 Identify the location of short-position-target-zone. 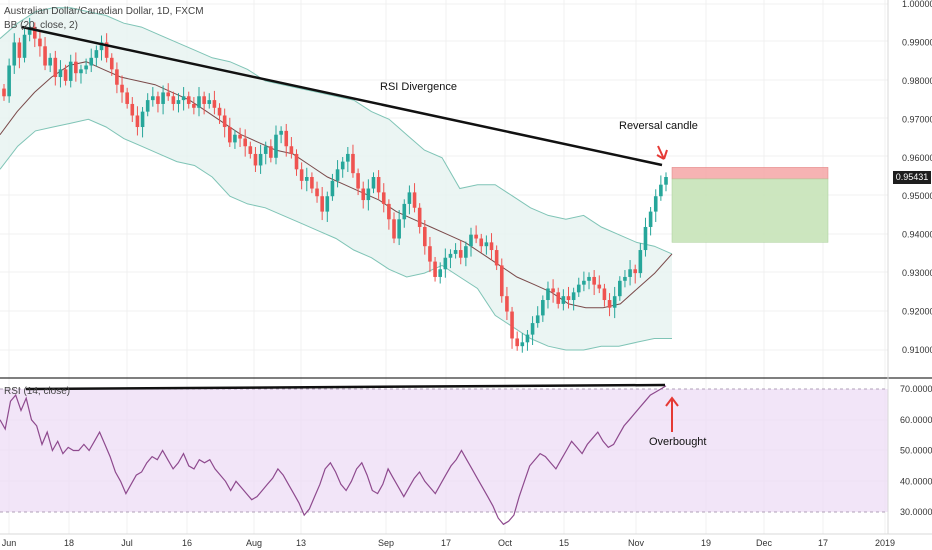
(750, 210).